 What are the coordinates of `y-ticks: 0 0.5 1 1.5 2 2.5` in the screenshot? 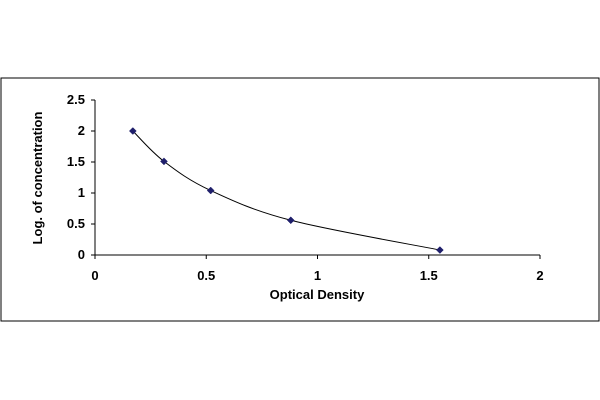 It's located at (81, 177).